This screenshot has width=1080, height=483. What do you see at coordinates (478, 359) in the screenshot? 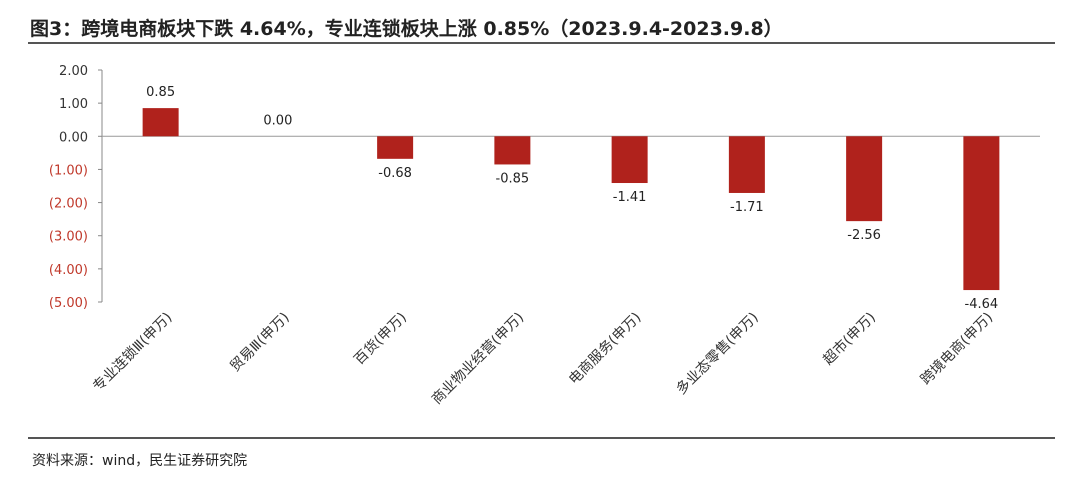
I see `x-category-label: 商业物业经营(申万)` at bounding box center [478, 359].